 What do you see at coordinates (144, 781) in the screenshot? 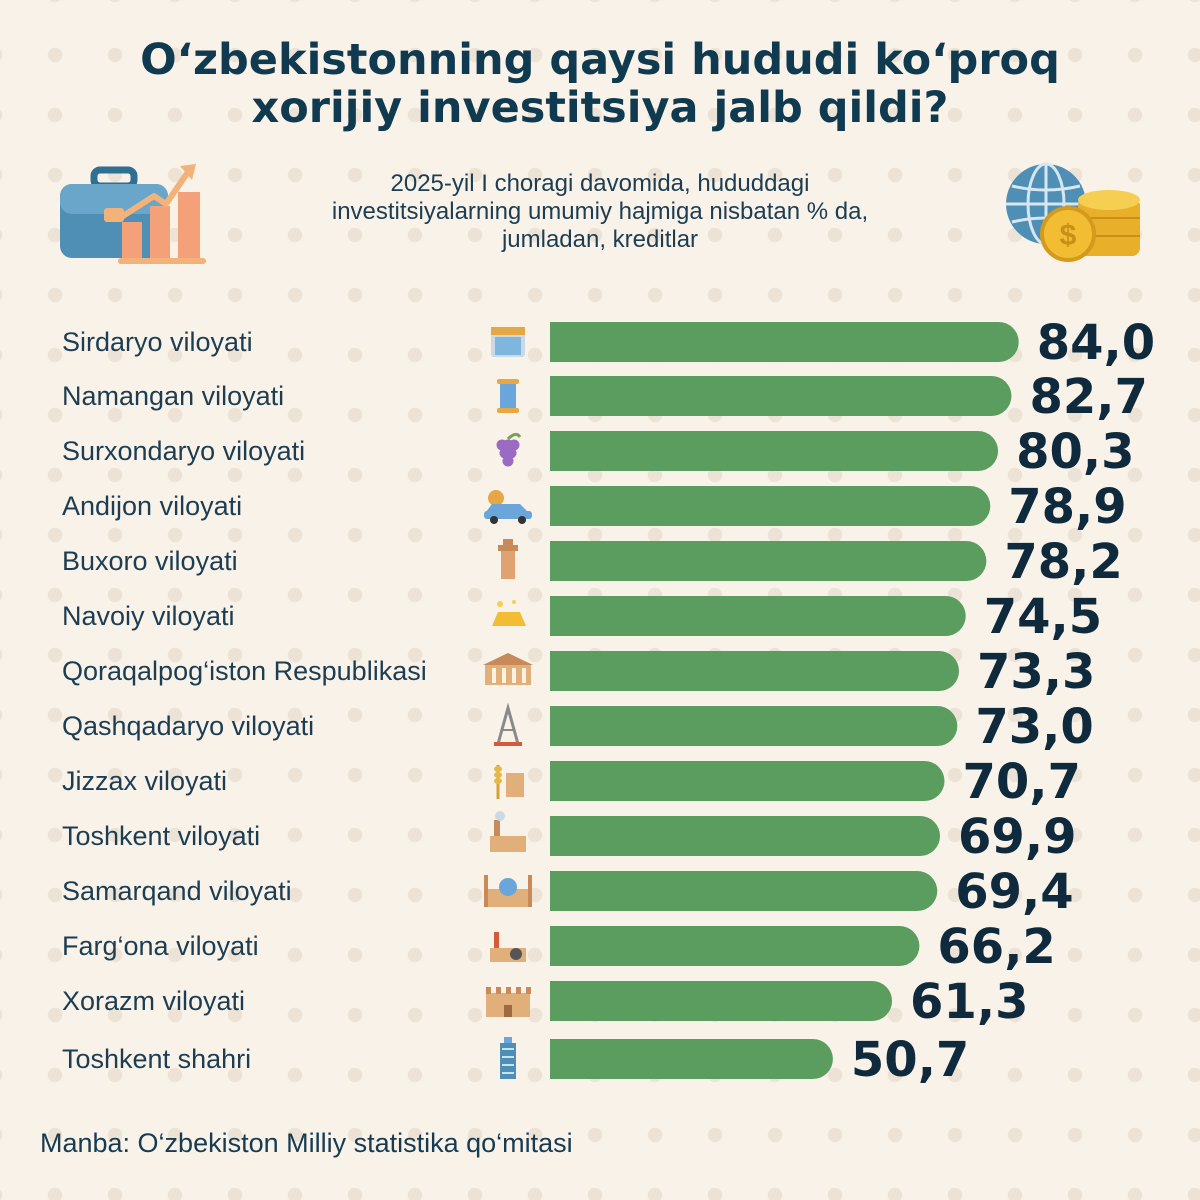
I see `category-label: Jizzax viloyati` at bounding box center [144, 781].